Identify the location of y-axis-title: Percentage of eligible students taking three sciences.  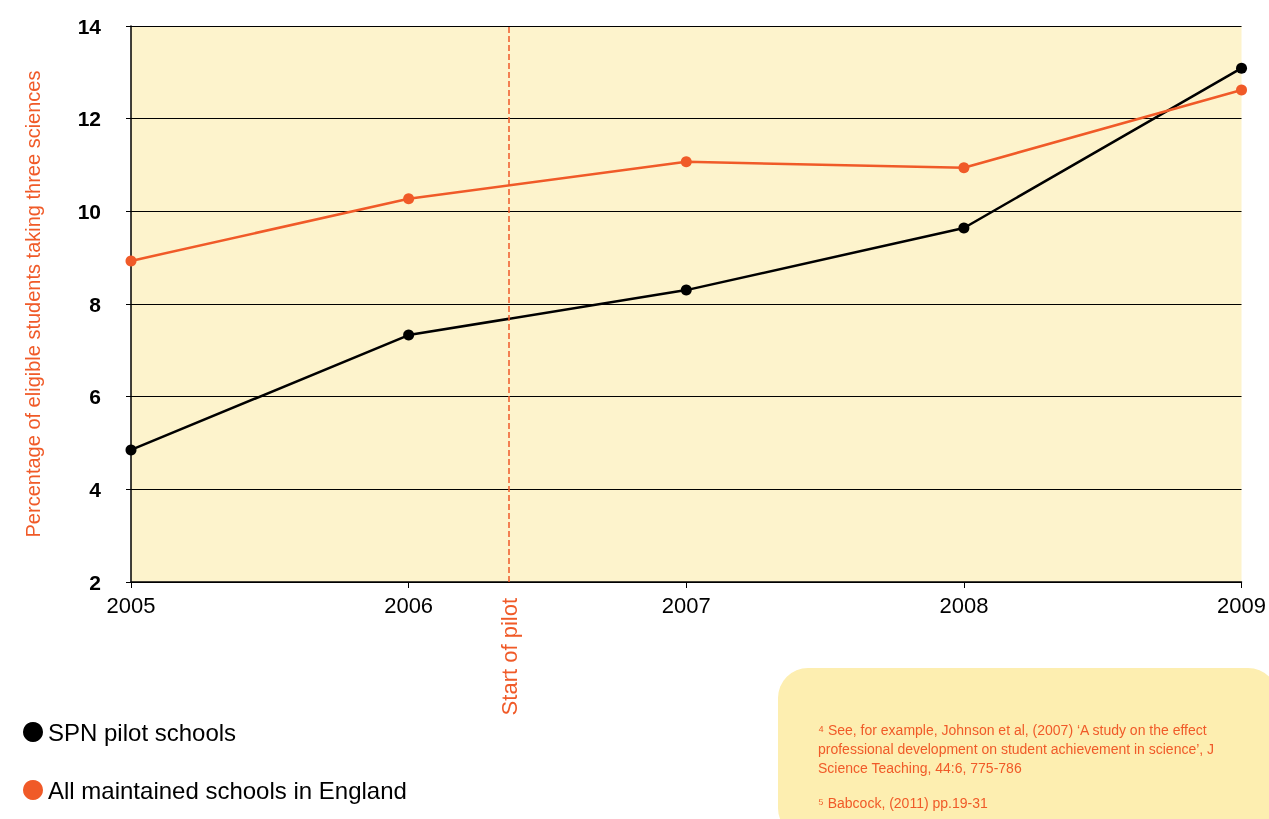
(33, 304).